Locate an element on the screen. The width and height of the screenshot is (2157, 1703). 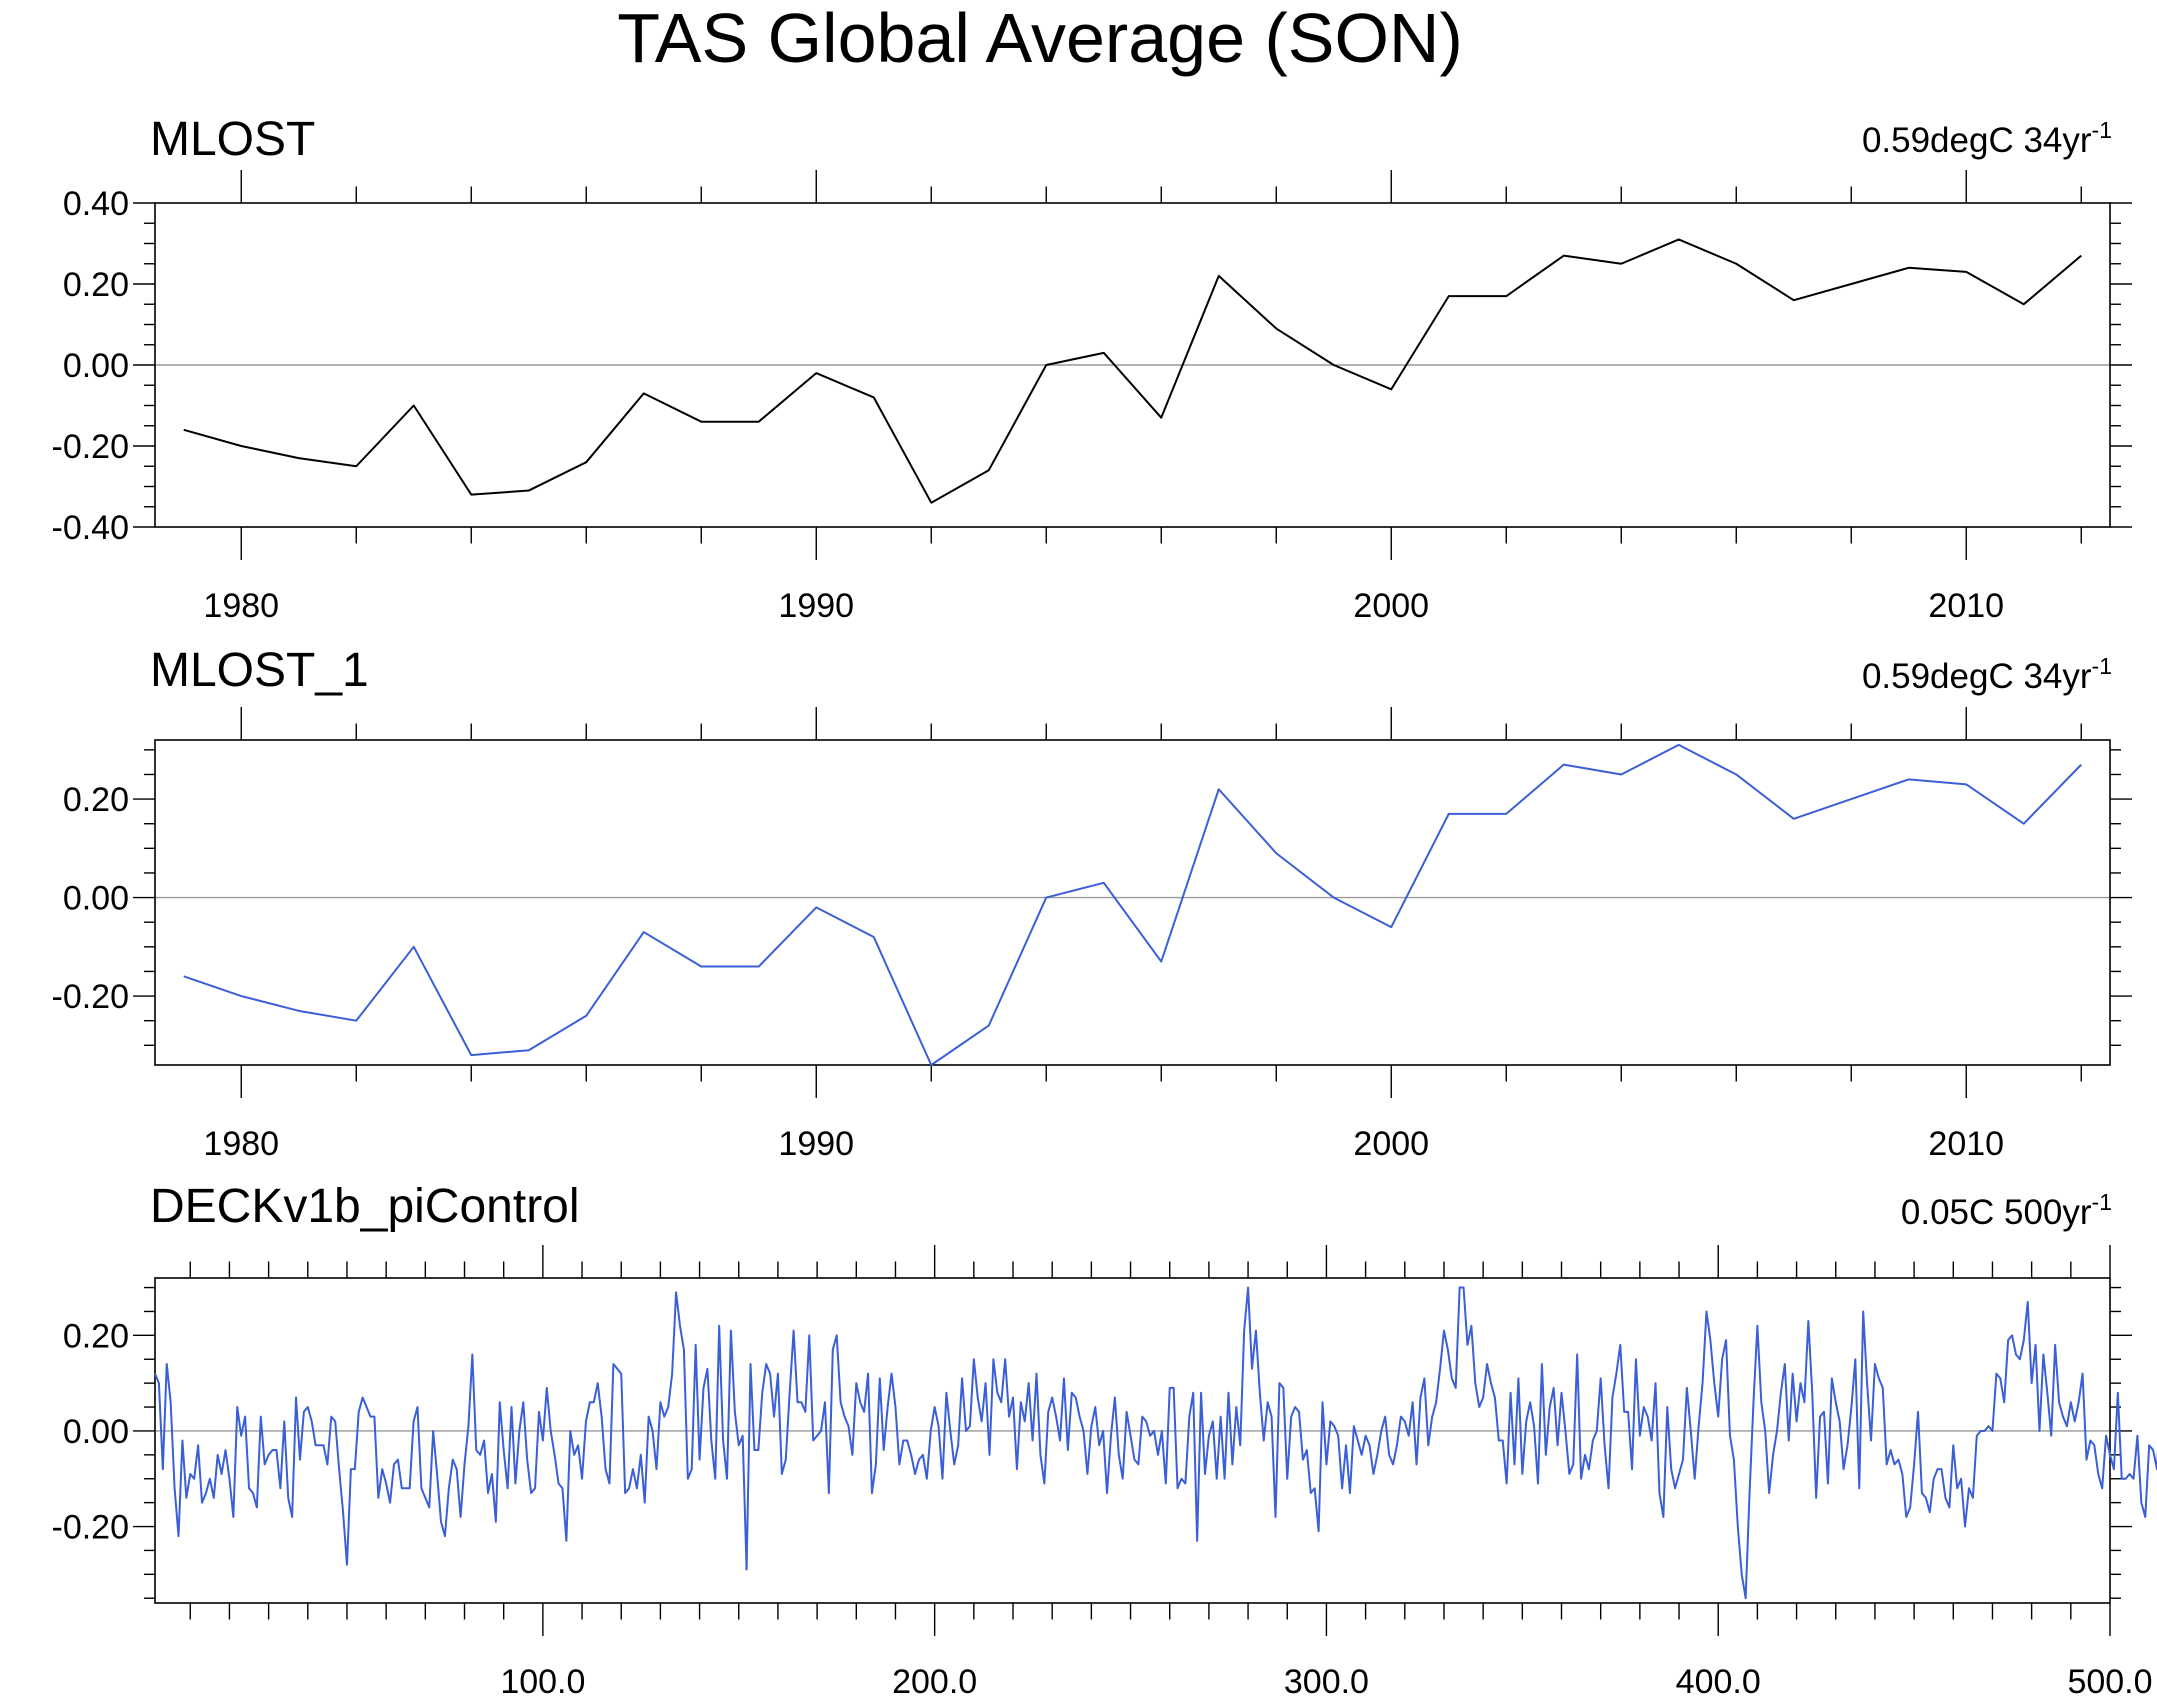
panel-title: MLOST is located at coordinates (232, 139).